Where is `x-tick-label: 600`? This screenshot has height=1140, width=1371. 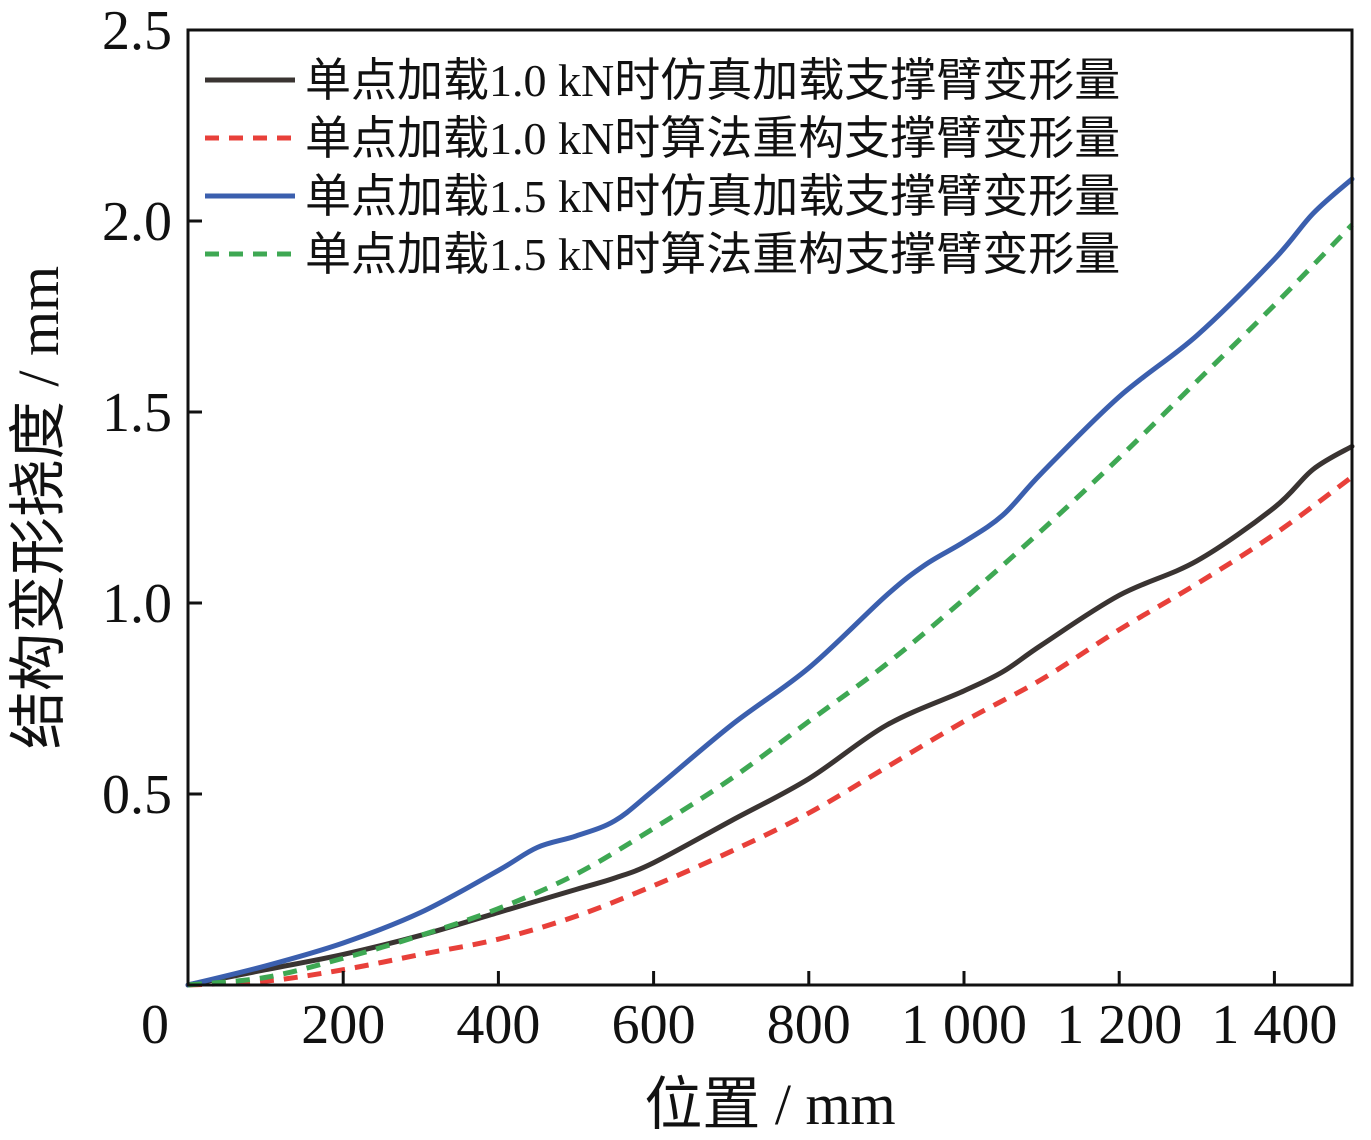 x-tick-label: 600 is located at coordinates (654, 1025).